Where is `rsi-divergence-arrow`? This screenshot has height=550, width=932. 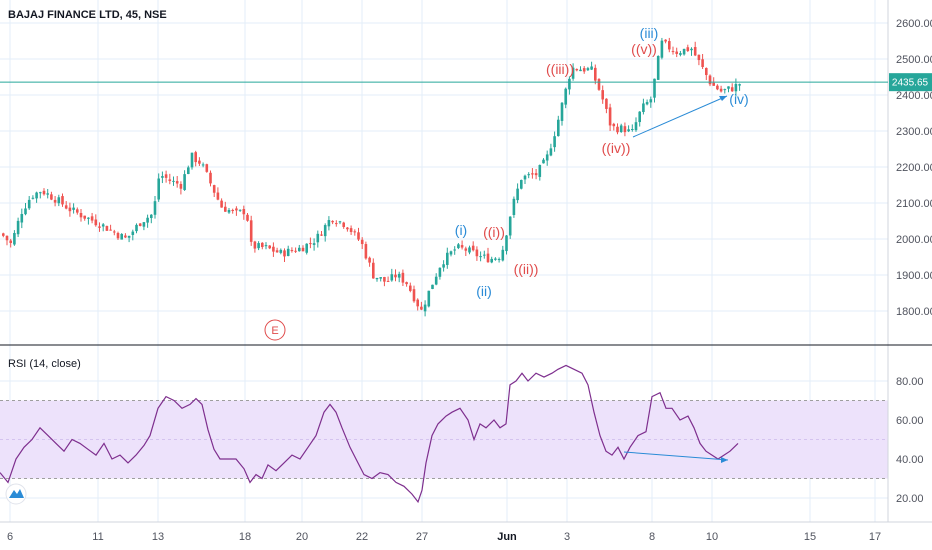
rsi-divergence-arrow is located at coordinates (676, 457).